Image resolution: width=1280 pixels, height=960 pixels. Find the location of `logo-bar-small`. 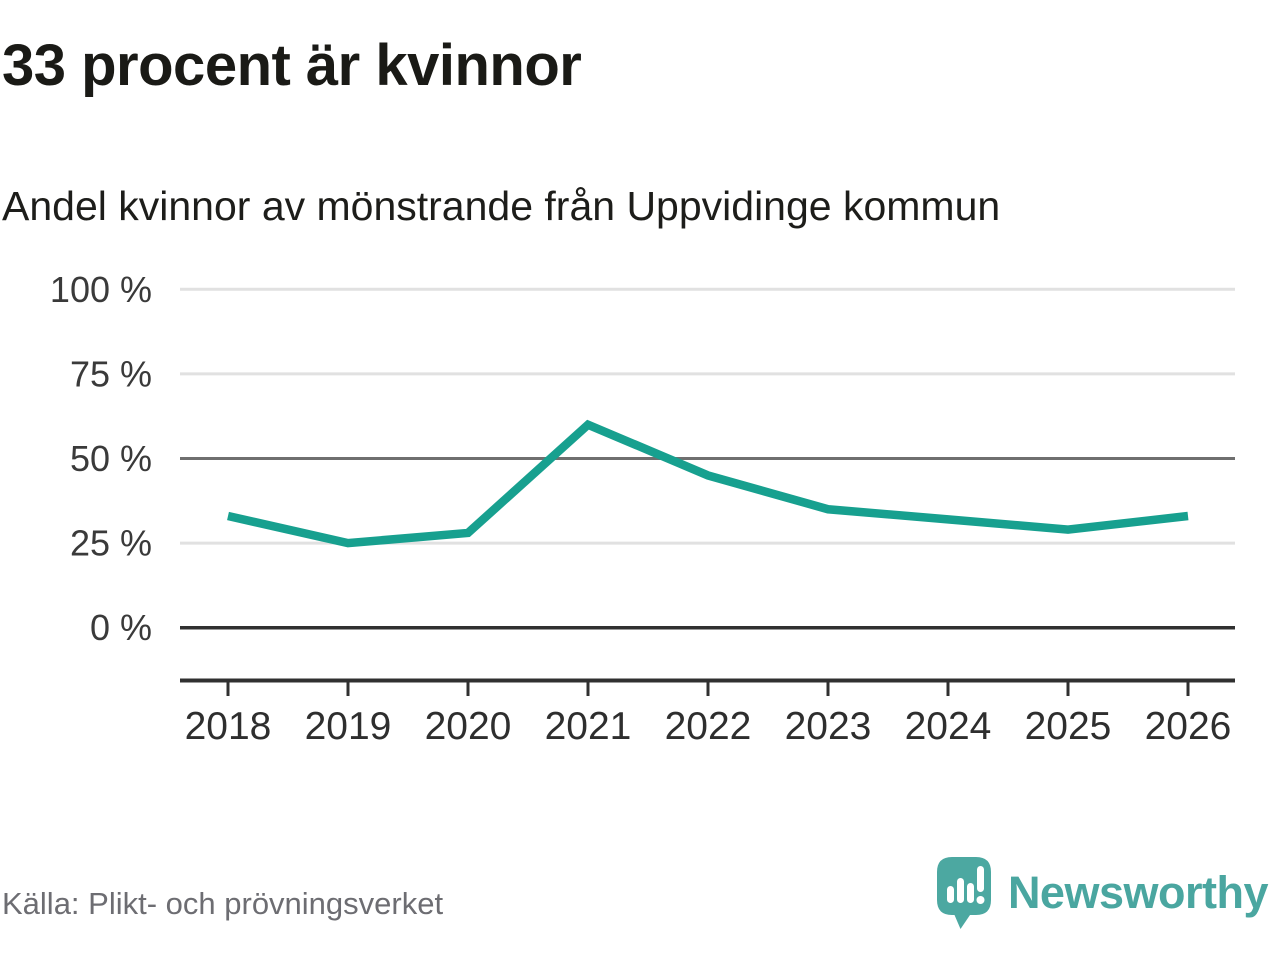

logo-bar-small is located at coordinates (950, 894).